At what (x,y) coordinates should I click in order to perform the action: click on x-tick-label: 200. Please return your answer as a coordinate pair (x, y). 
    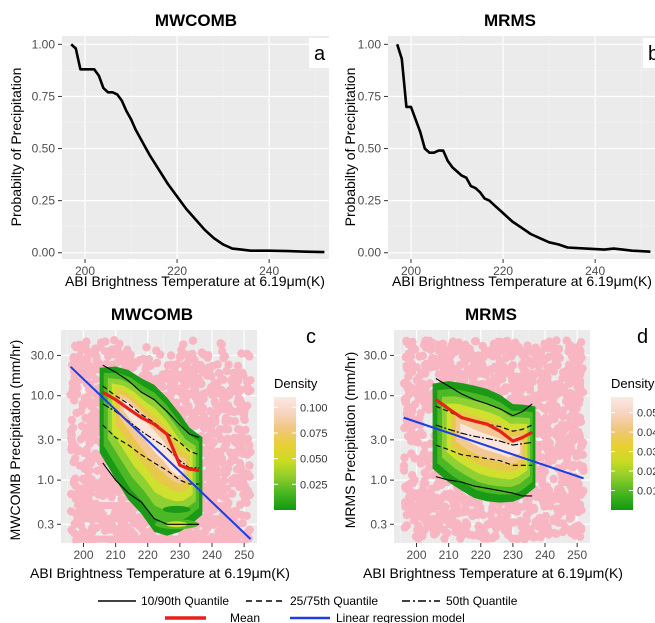
    Looking at the image, I should click on (83, 555).